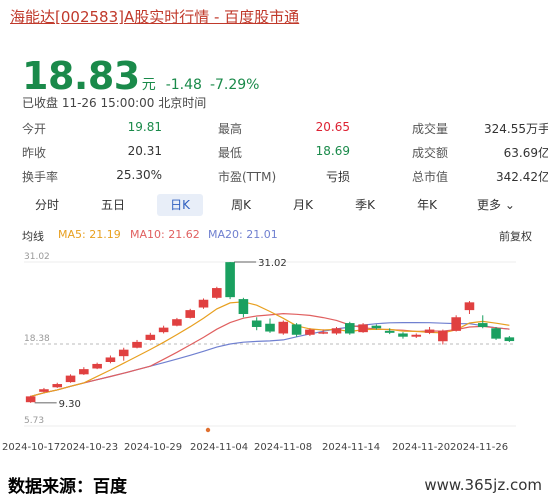 The width and height of the screenshot is (548, 500). I want to click on stat-label: 总市值, so click(430, 177).